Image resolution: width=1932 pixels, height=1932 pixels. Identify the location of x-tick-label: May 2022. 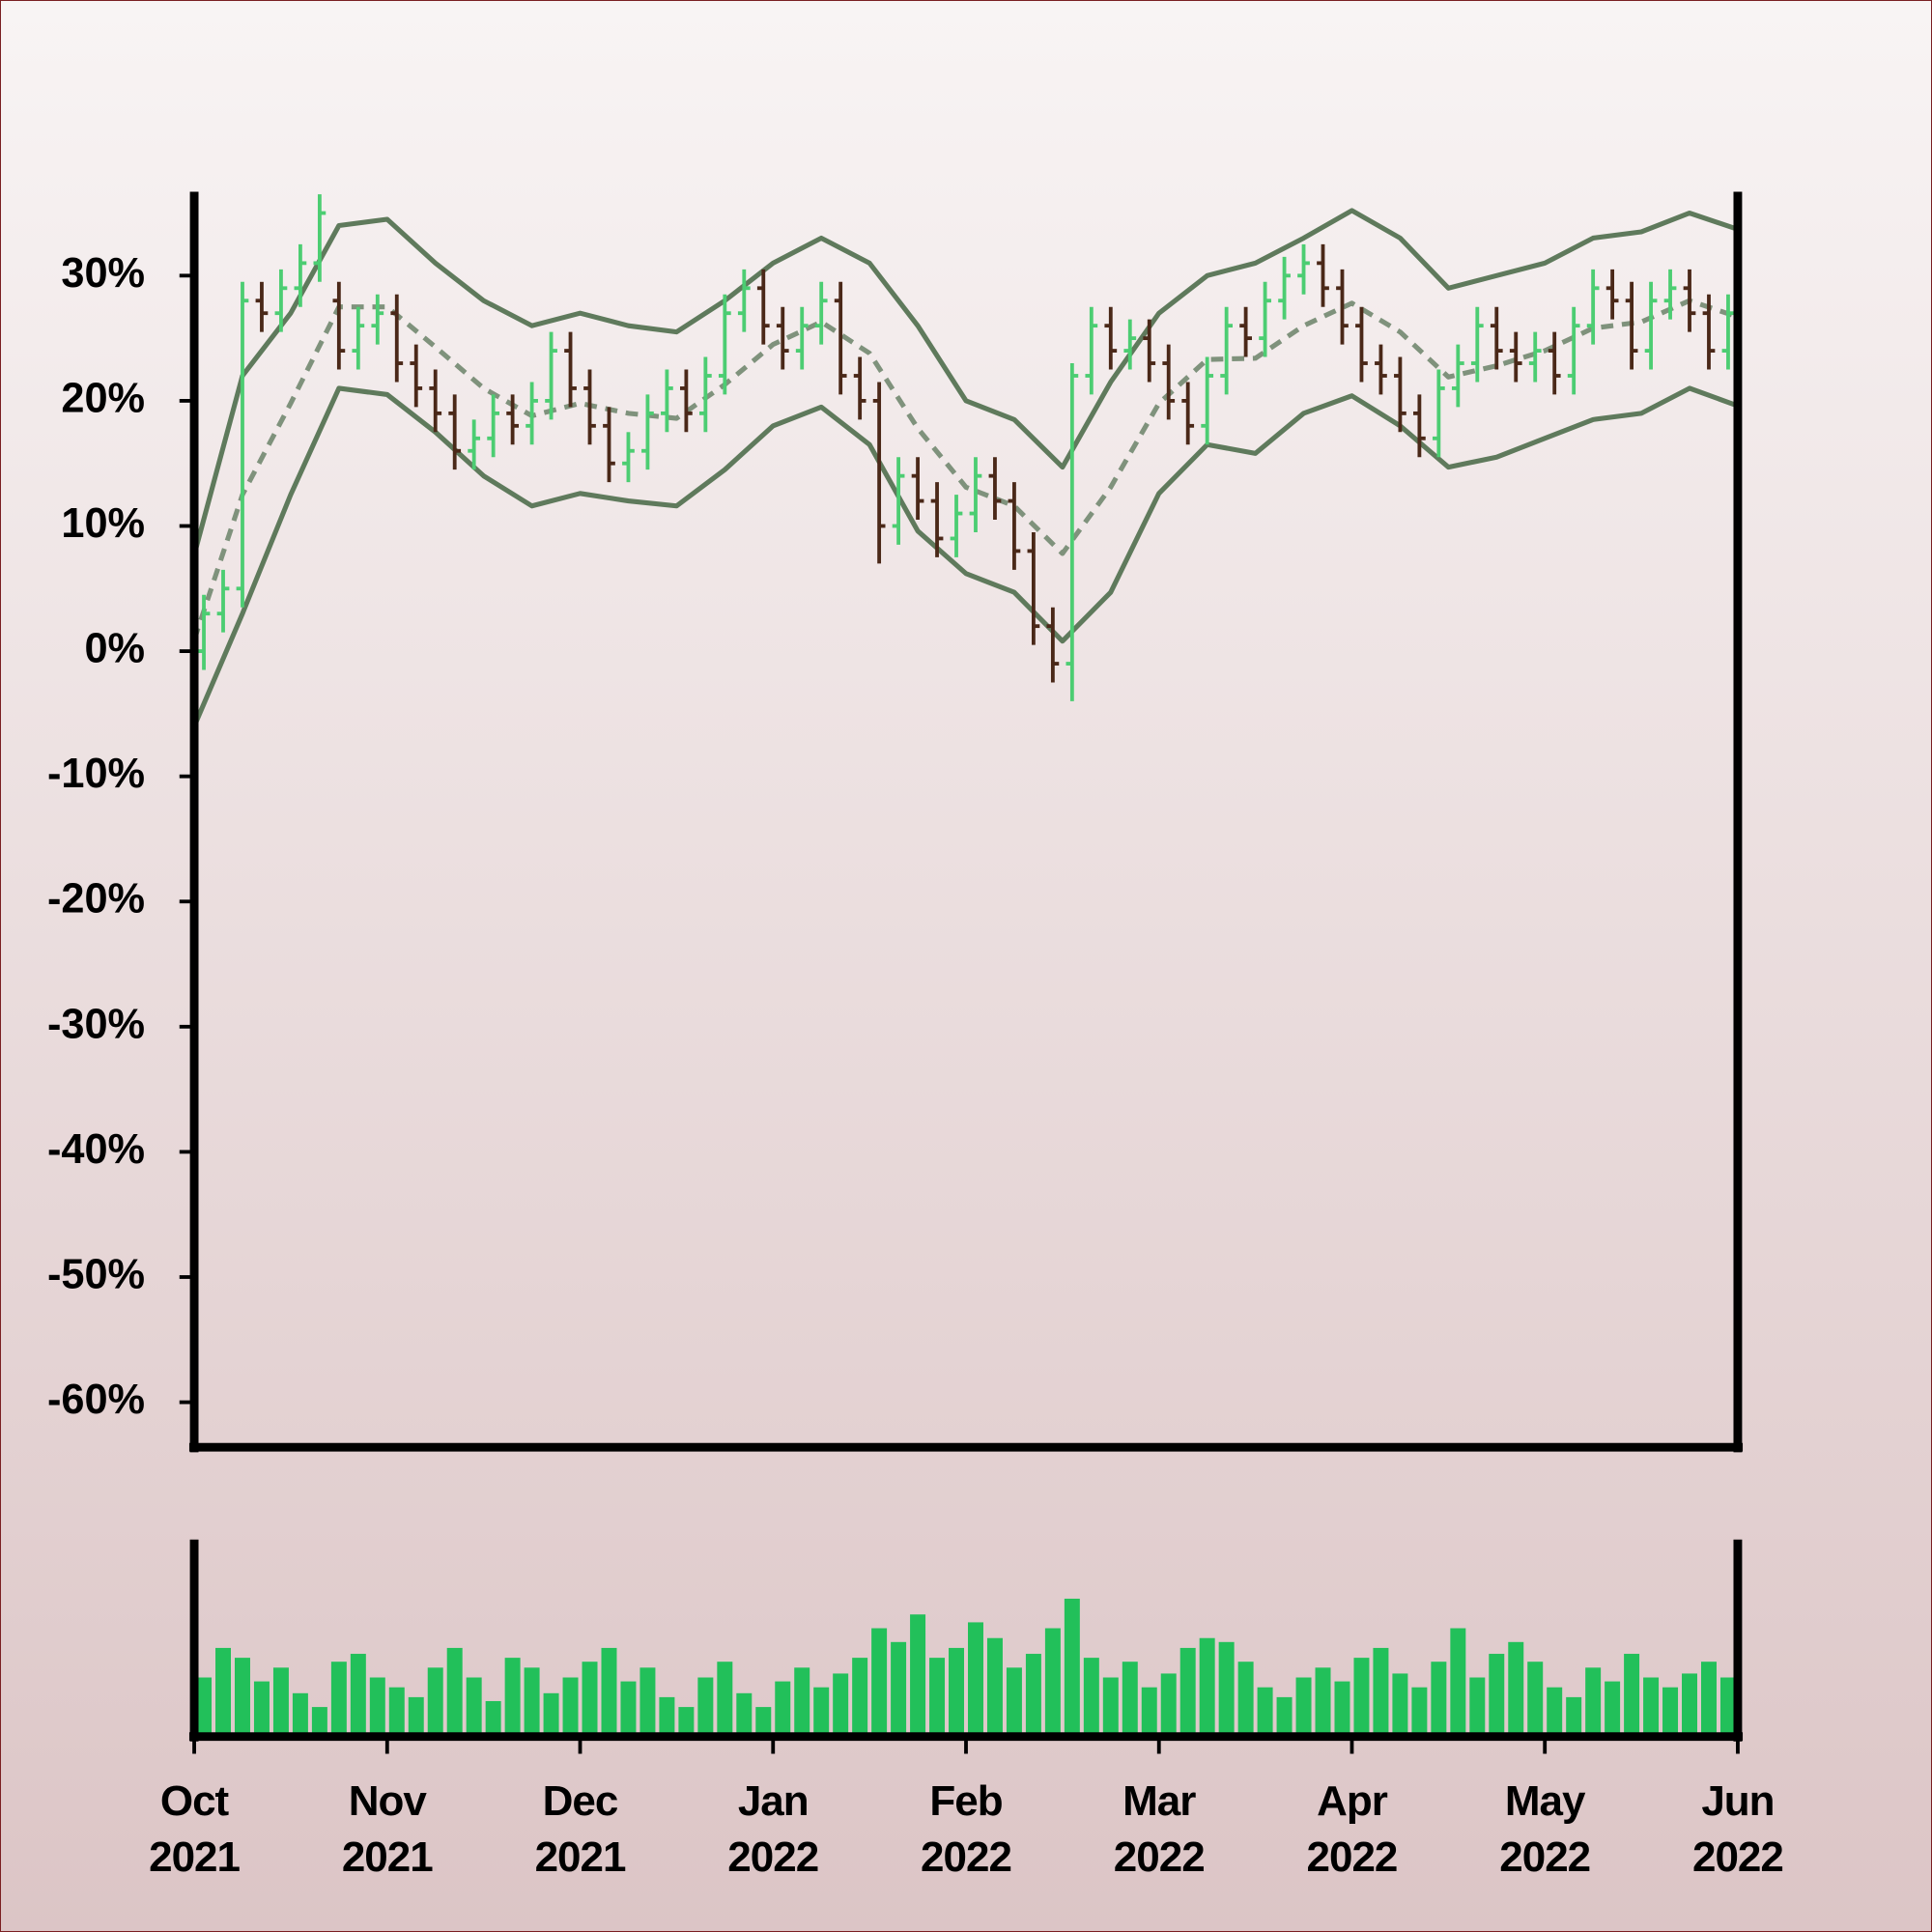
(1545, 1828).